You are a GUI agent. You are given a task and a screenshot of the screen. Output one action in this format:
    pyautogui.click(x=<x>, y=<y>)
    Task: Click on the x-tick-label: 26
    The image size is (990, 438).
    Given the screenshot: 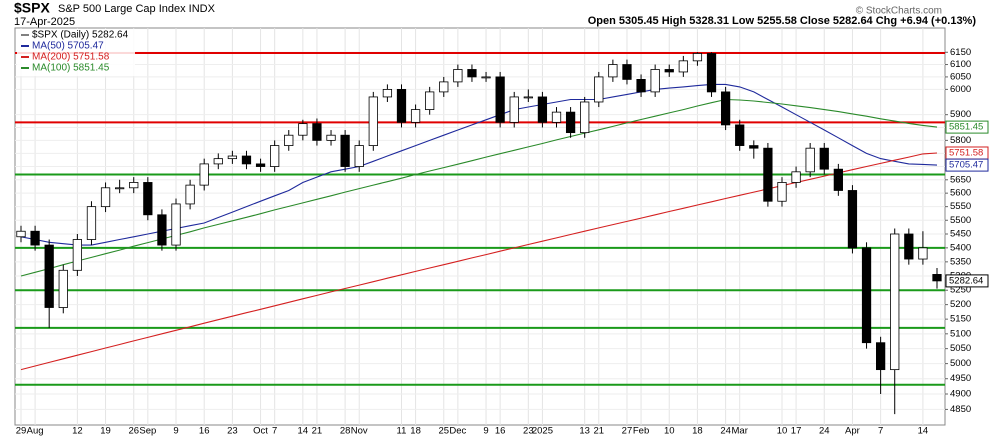 What is the action you would take?
    pyautogui.click(x=133, y=431)
    